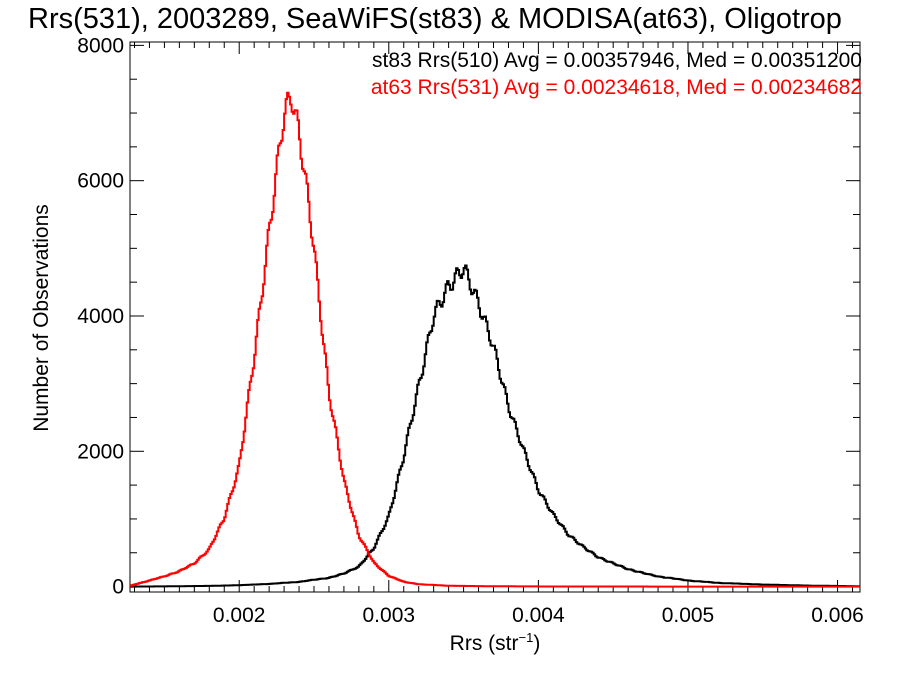  Describe the element at coordinates (495, 642) in the screenshot. I see `x-axis-label: Rrs (str−1)` at that location.